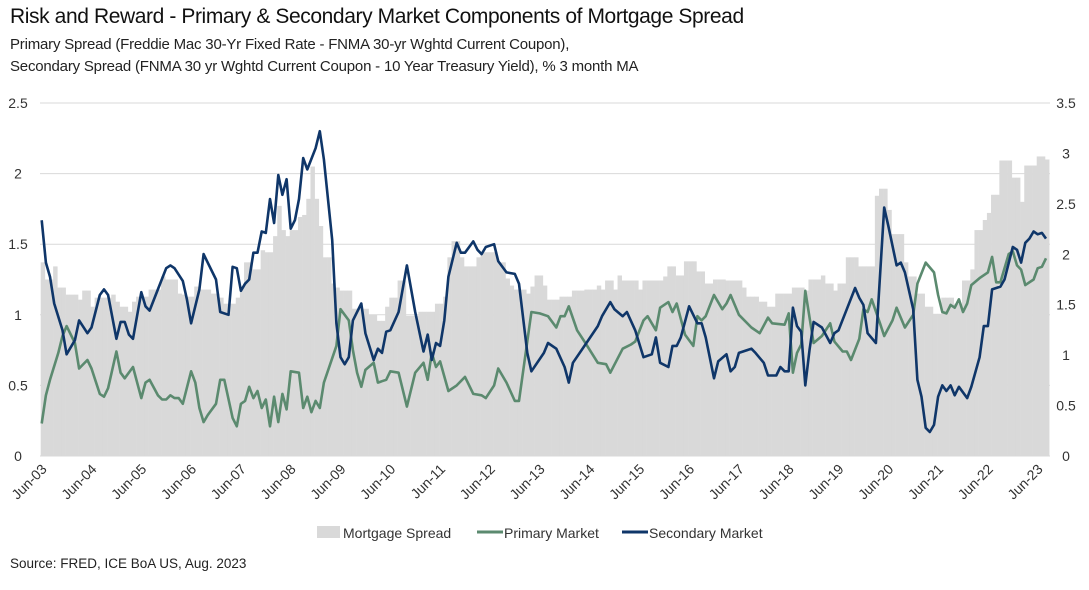 The width and height of the screenshot is (1089, 590). What do you see at coordinates (1066, 103) in the screenshot?
I see `right-y-tick-label: 3.5` at bounding box center [1066, 103].